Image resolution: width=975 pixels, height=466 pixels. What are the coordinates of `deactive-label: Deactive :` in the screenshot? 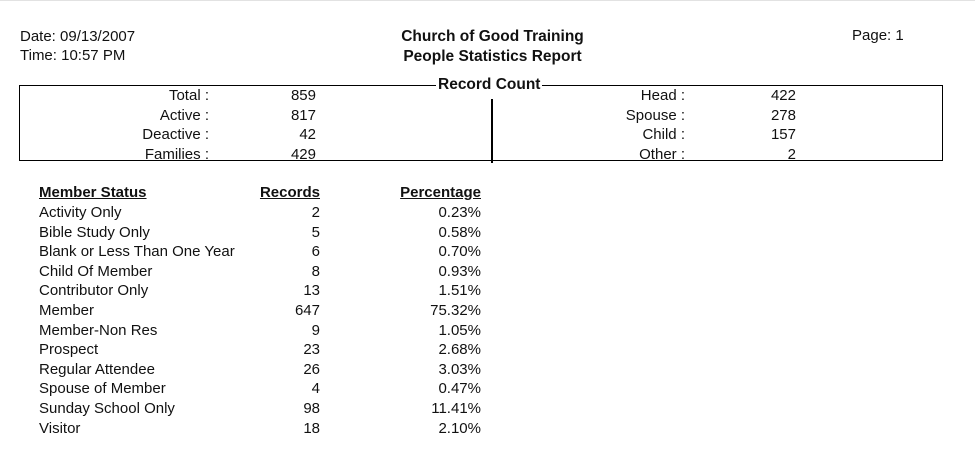 It's located at (175, 134).